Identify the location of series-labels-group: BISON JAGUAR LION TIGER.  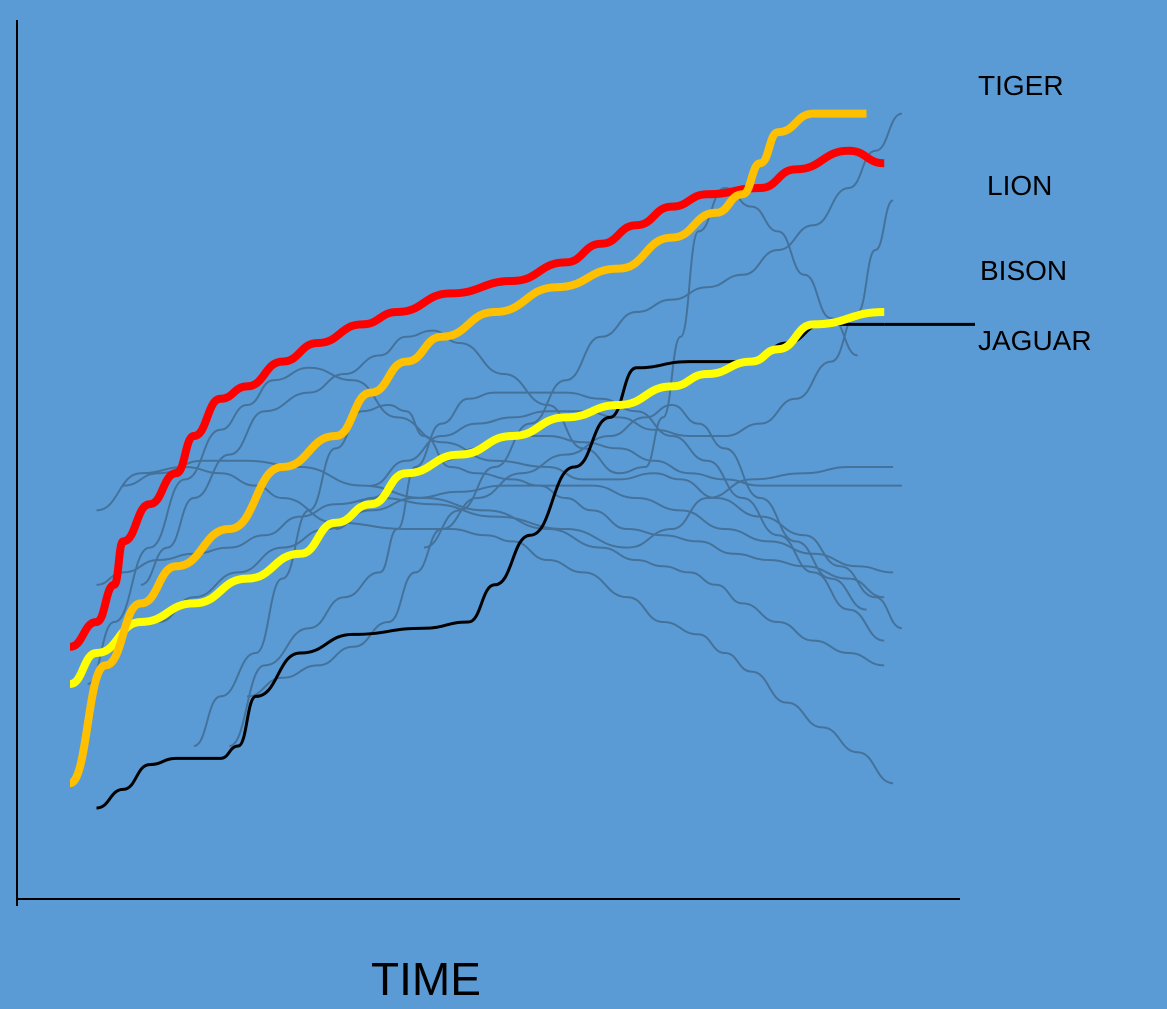
(1035, 213).